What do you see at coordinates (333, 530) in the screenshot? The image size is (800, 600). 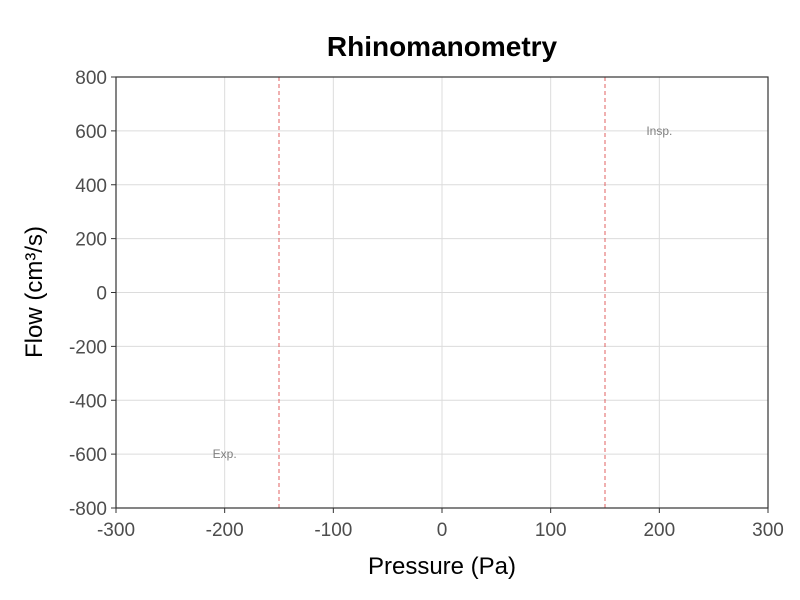 I see `x-tick-label-2: -100` at bounding box center [333, 530].